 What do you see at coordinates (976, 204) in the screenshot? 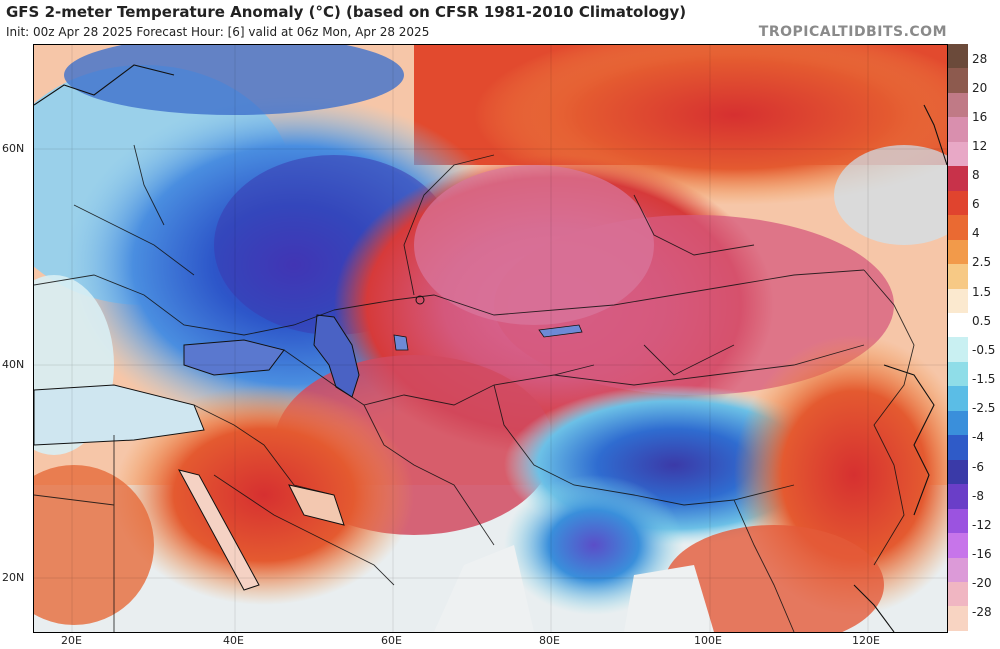
I see `colorbar-label: 6` at bounding box center [976, 204].